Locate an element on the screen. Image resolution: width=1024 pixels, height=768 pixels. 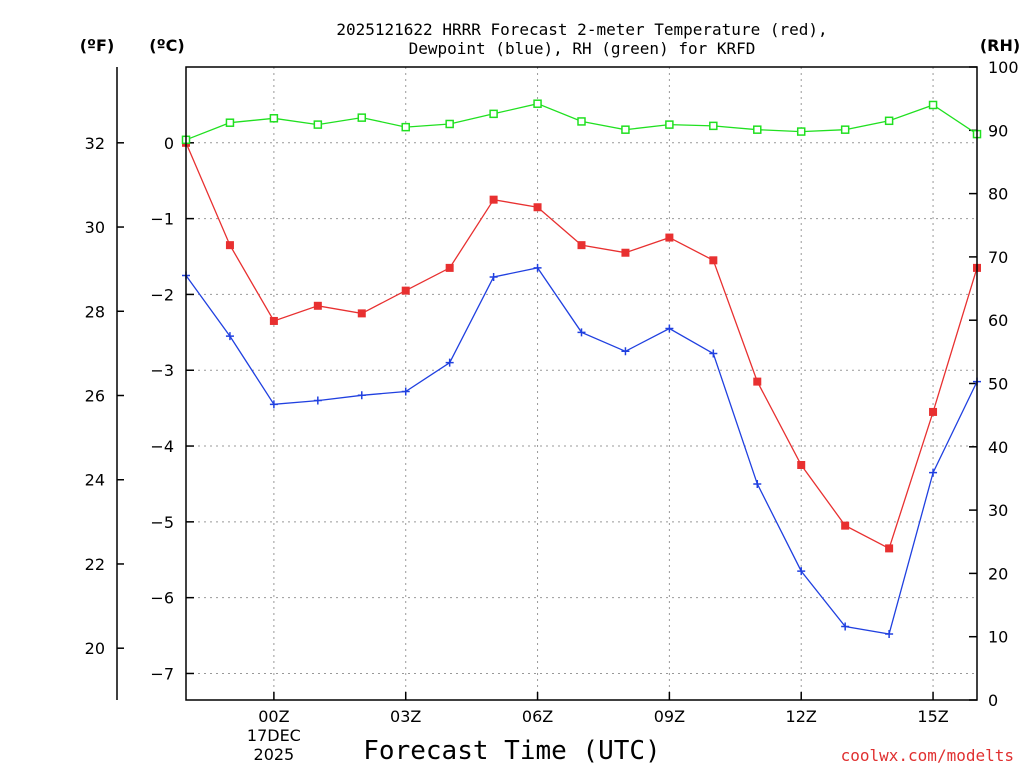
fahrenheit-tick-label: 28 is located at coordinates (95, 311).